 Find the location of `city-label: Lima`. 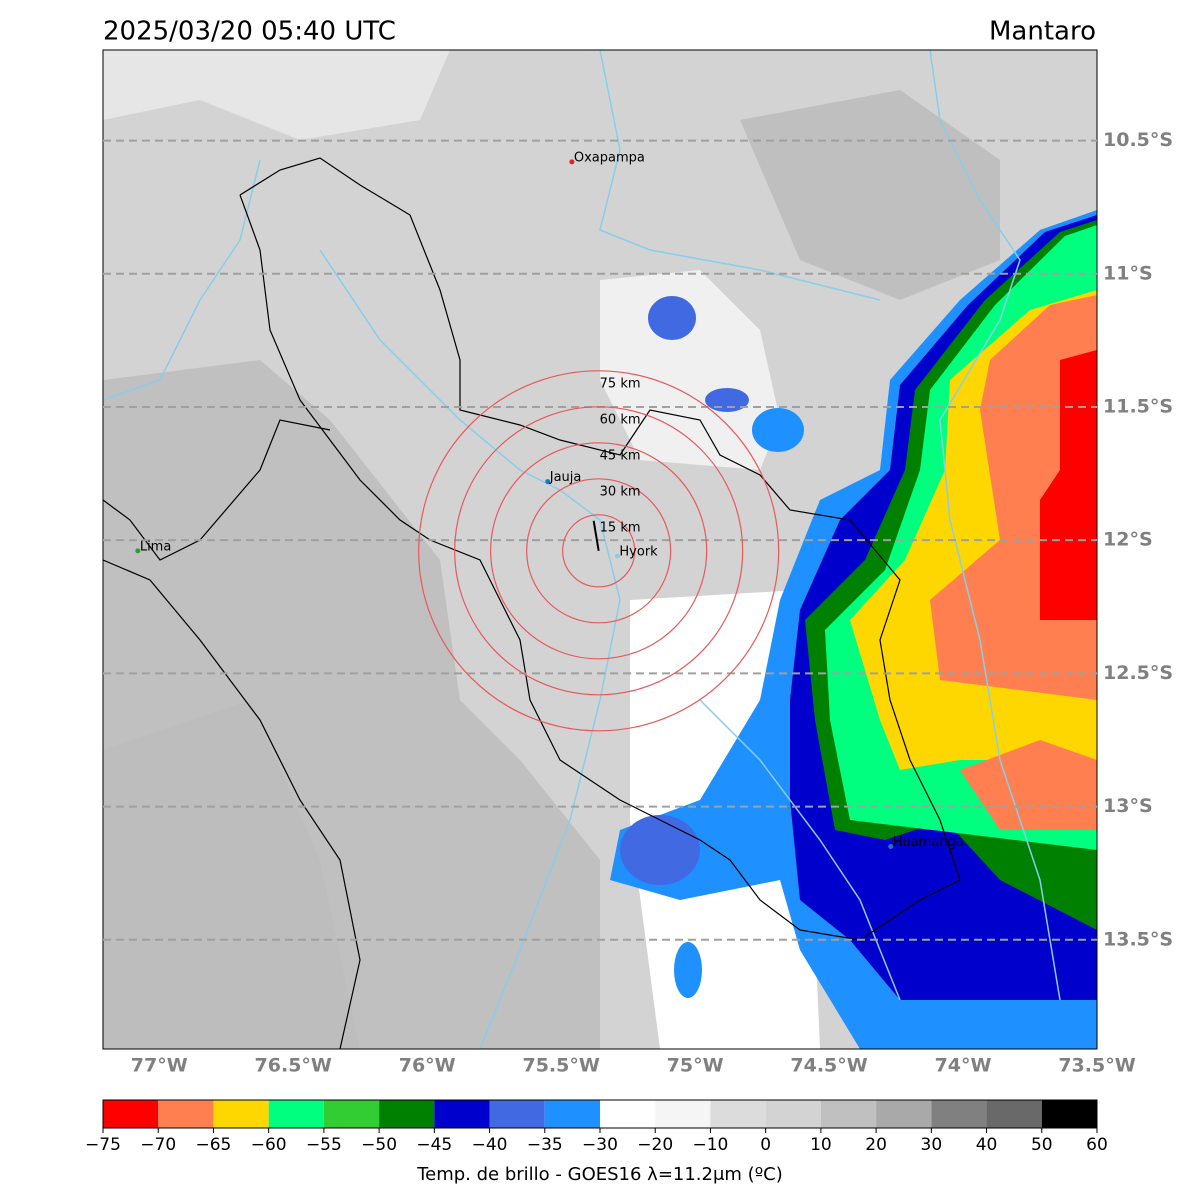

city-label: Lima is located at coordinates (155, 546).